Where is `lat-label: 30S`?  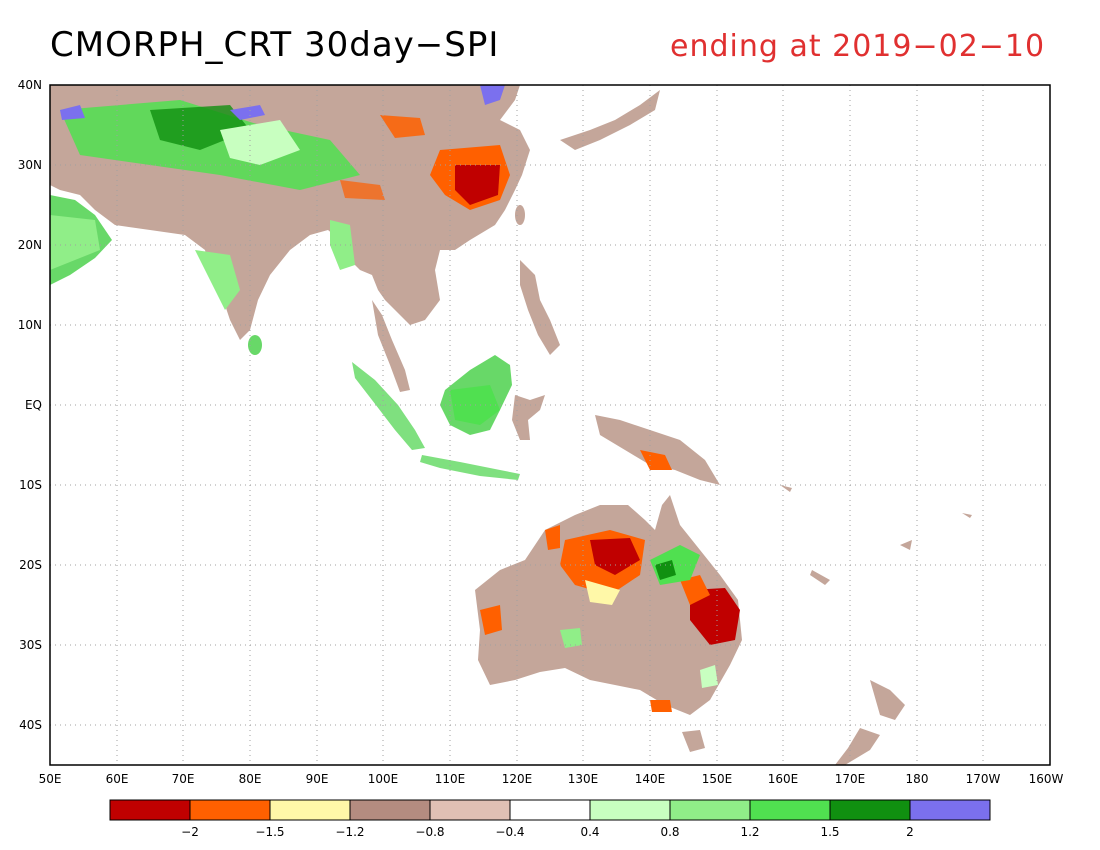
lat-label: 30S is located at coordinates (30, 645).